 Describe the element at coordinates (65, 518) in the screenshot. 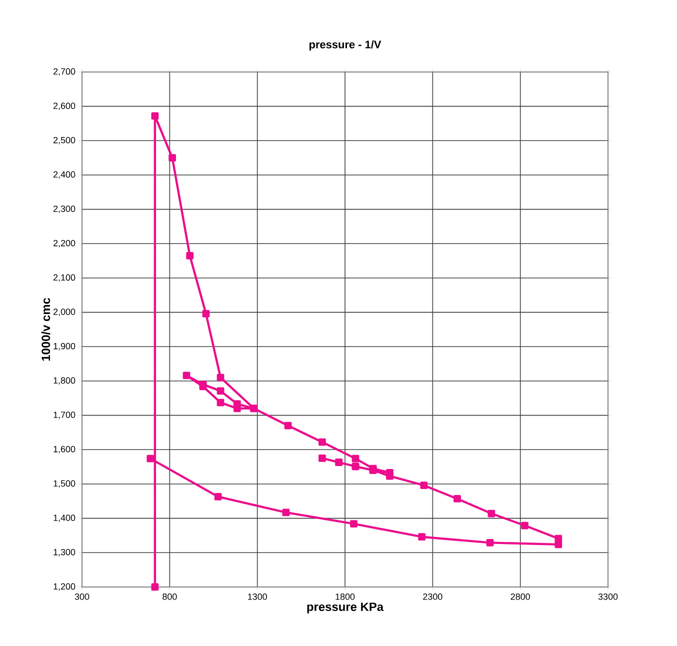

I see `y-tick-label: 1,400` at that location.